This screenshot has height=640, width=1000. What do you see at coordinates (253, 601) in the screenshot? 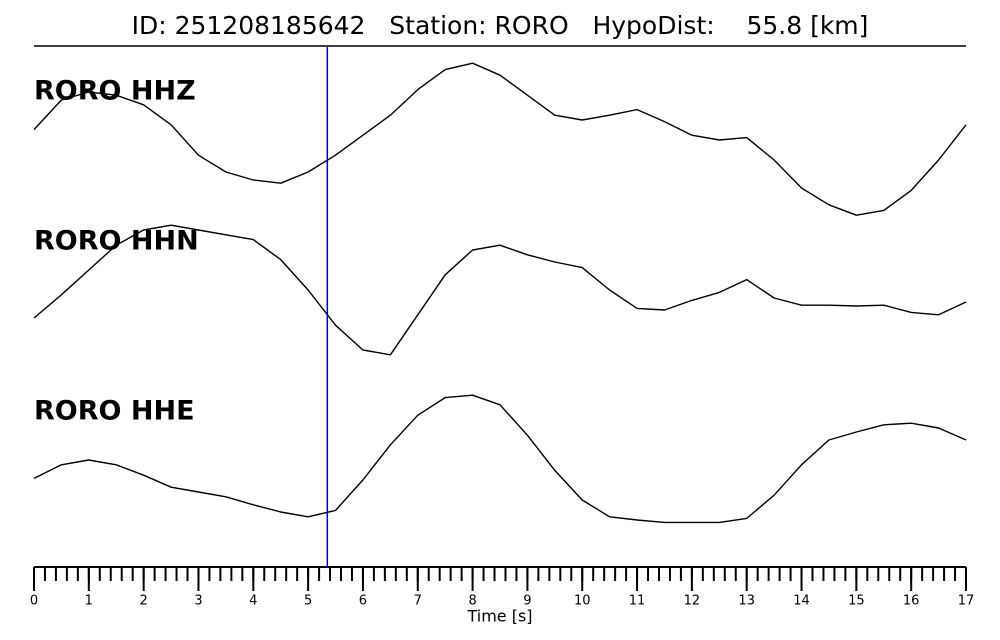
I see `x-tick-label: 4` at bounding box center [253, 601].